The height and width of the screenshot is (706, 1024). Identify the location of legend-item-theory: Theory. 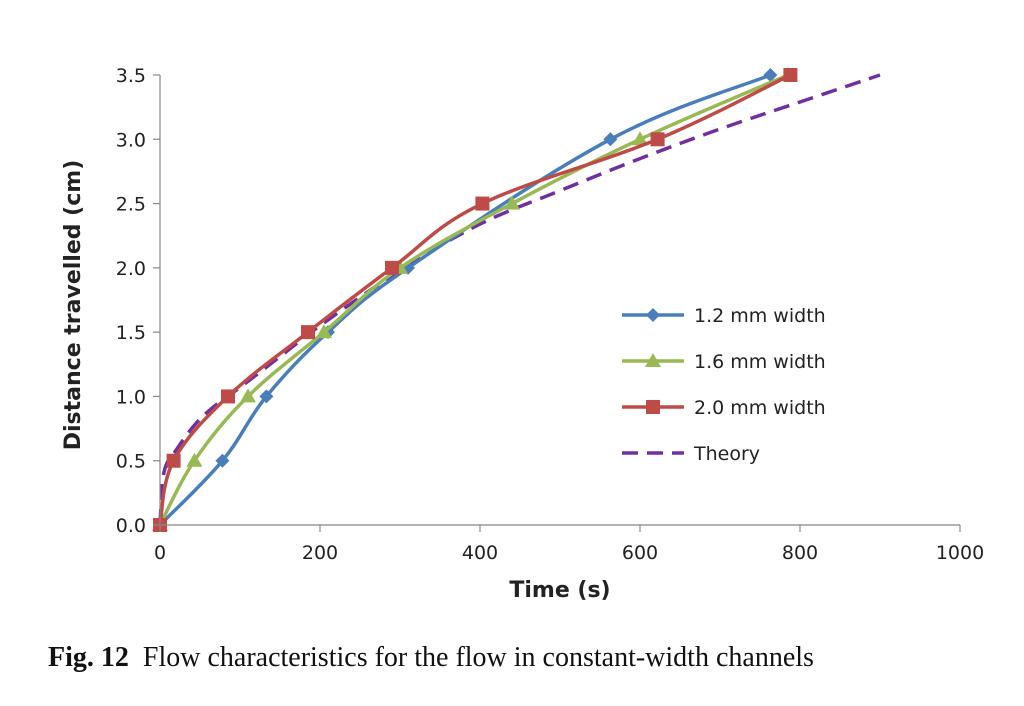
(691, 454).